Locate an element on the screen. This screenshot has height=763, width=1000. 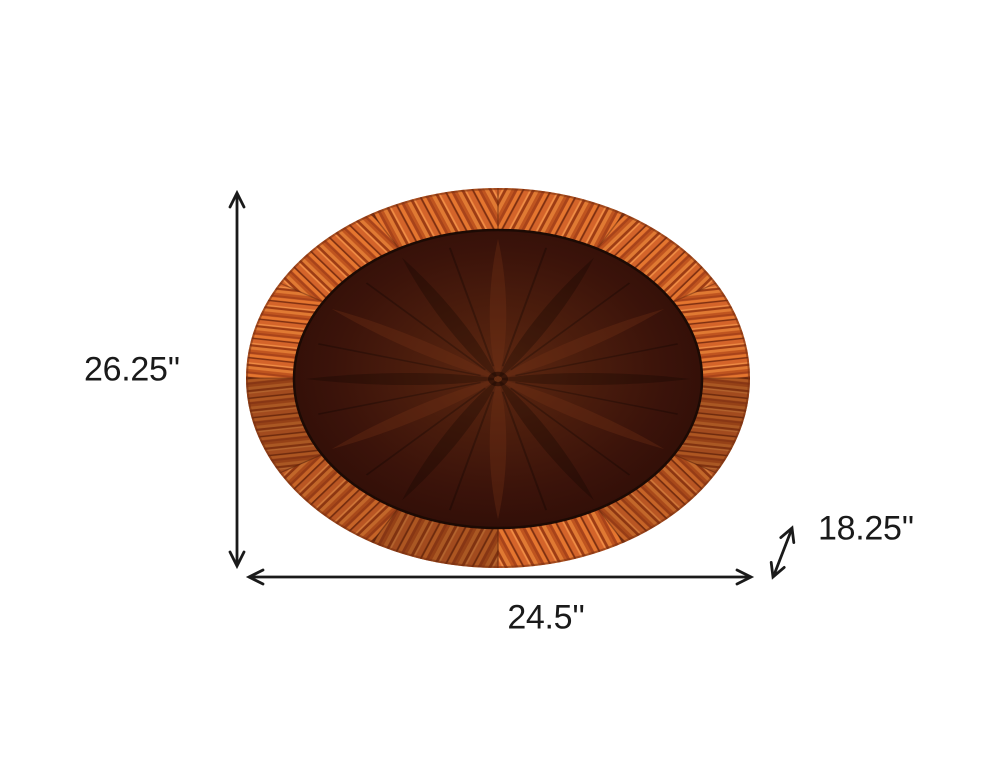
arrow-up-right-icon is located at coordinates (787, 534).